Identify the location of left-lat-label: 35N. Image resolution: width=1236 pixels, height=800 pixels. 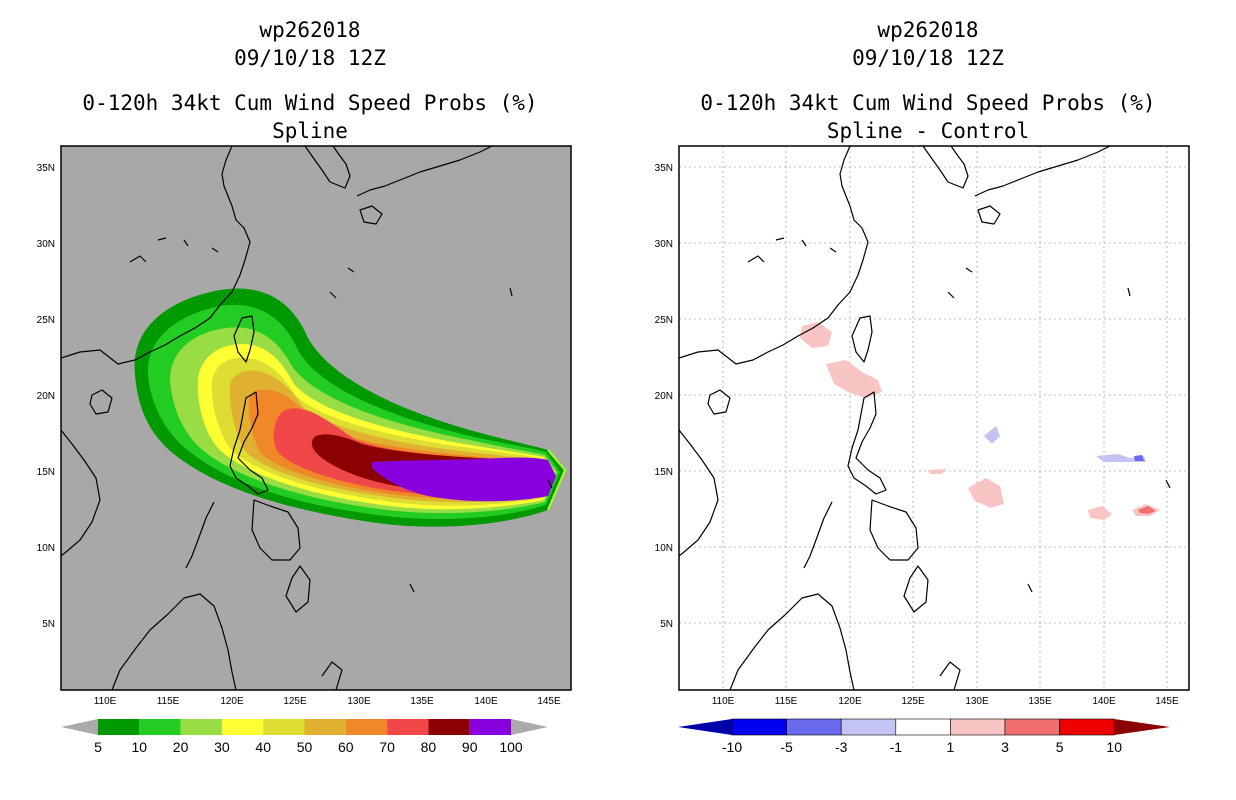
(46, 168).